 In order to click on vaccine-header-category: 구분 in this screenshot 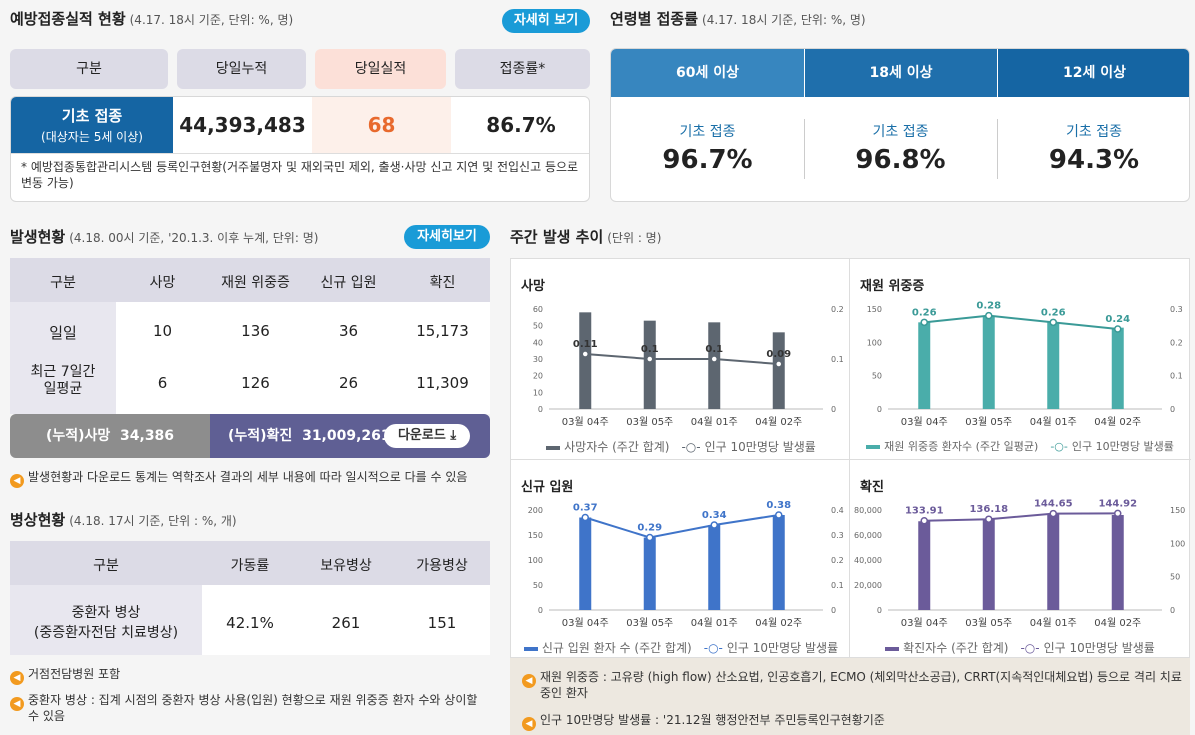, I will do `click(89, 69)`.